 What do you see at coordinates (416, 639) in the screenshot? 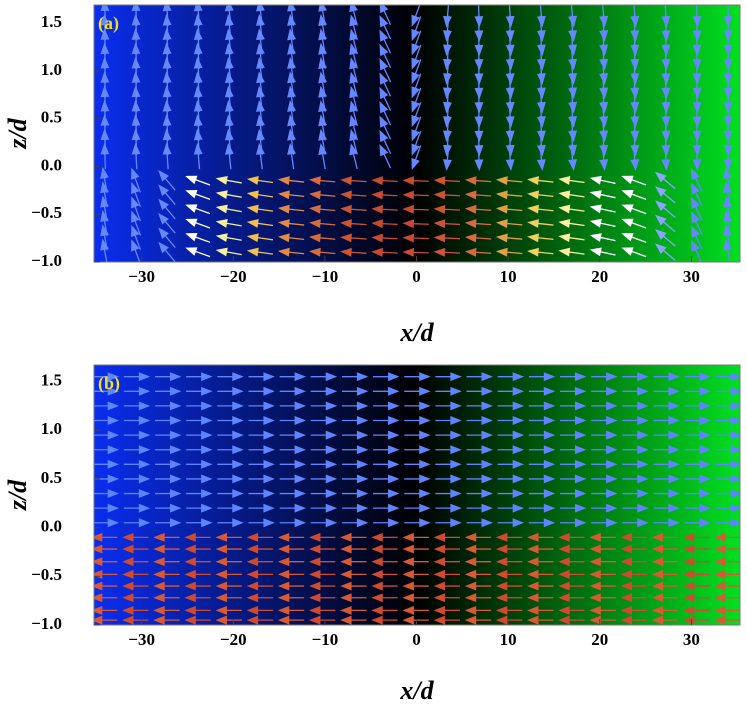
I see `x-tick-label: 0` at bounding box center [416, 639].